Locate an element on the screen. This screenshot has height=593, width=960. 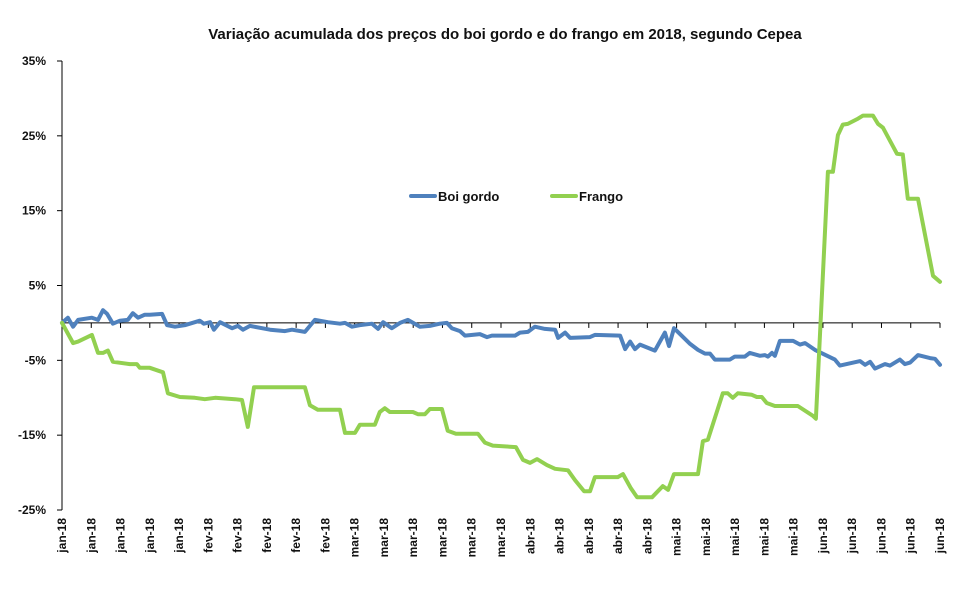
y-tick-label: -15% is located at coordinates (32, 435).